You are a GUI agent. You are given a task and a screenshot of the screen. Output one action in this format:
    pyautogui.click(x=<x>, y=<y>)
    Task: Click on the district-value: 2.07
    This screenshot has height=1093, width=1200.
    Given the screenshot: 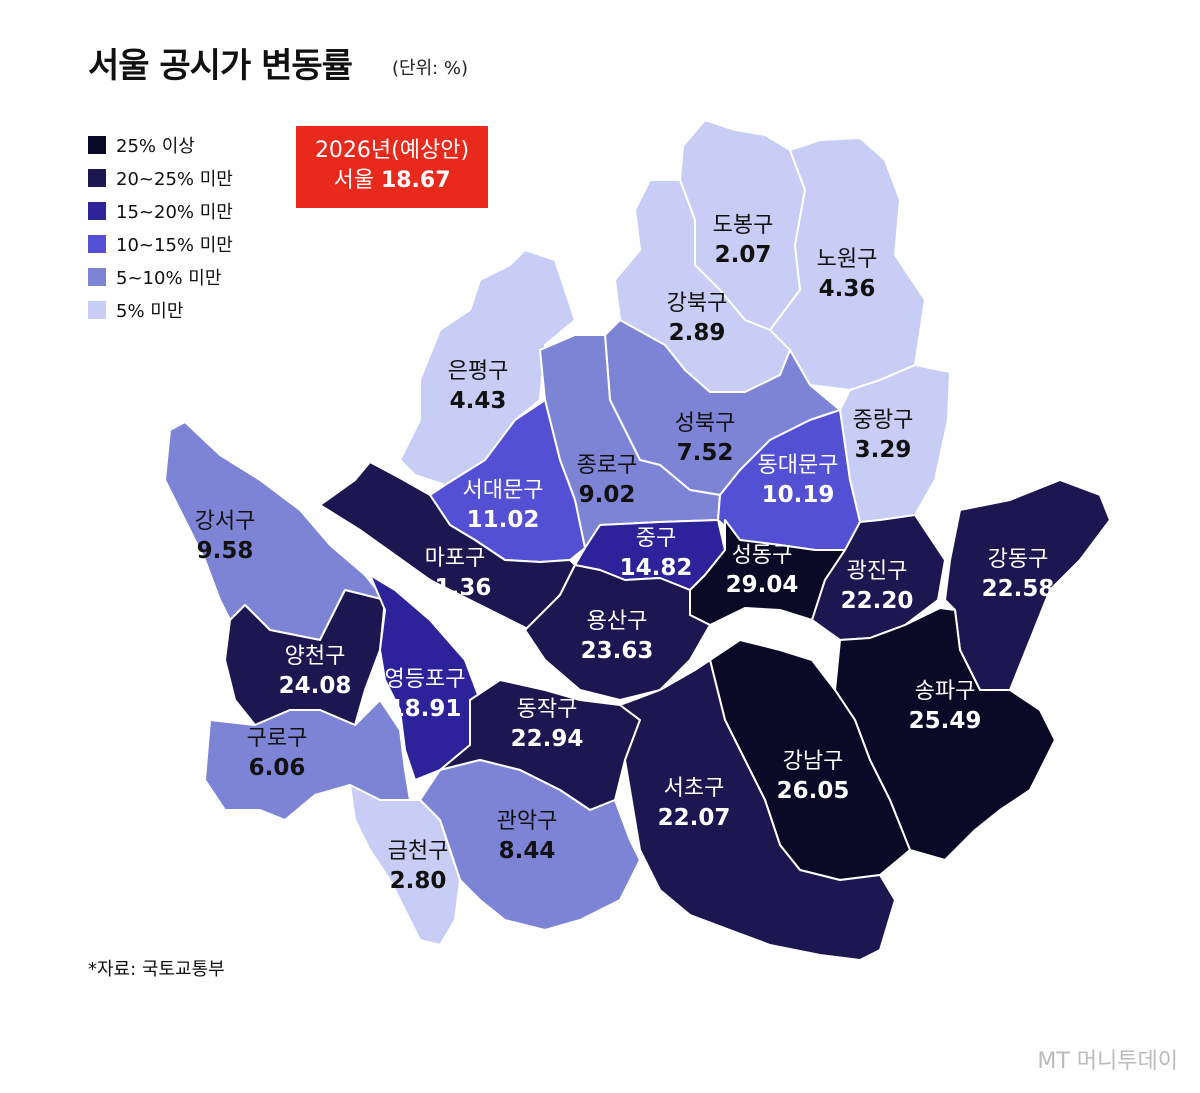 What is the action you would take?
    pyautogui.click(x=743, y=255)
    